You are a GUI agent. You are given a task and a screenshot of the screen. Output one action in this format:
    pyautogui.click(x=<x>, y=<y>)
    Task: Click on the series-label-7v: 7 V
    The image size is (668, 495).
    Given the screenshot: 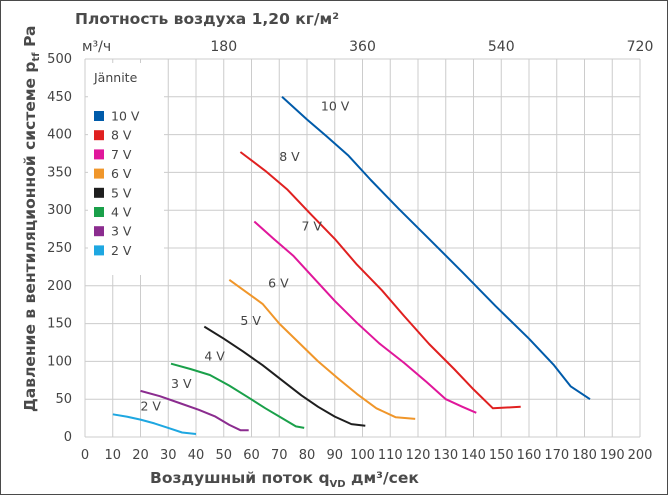 What is the action you would take?
    pyautogui.click(x=311, y=226)
    